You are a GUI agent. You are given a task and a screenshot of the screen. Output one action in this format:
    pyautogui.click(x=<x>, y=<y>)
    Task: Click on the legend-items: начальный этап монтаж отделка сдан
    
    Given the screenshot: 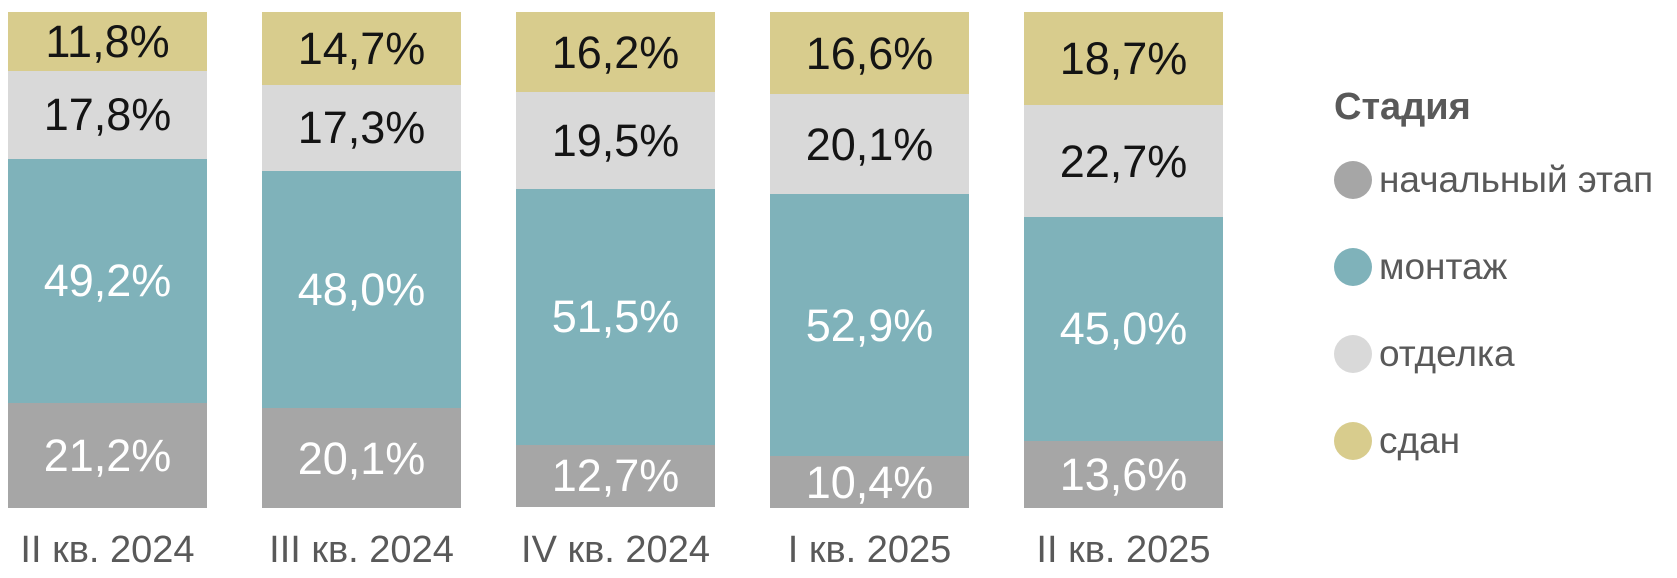 What is the action you would take?
    pyautogui.click(x=1505, y=310)
    